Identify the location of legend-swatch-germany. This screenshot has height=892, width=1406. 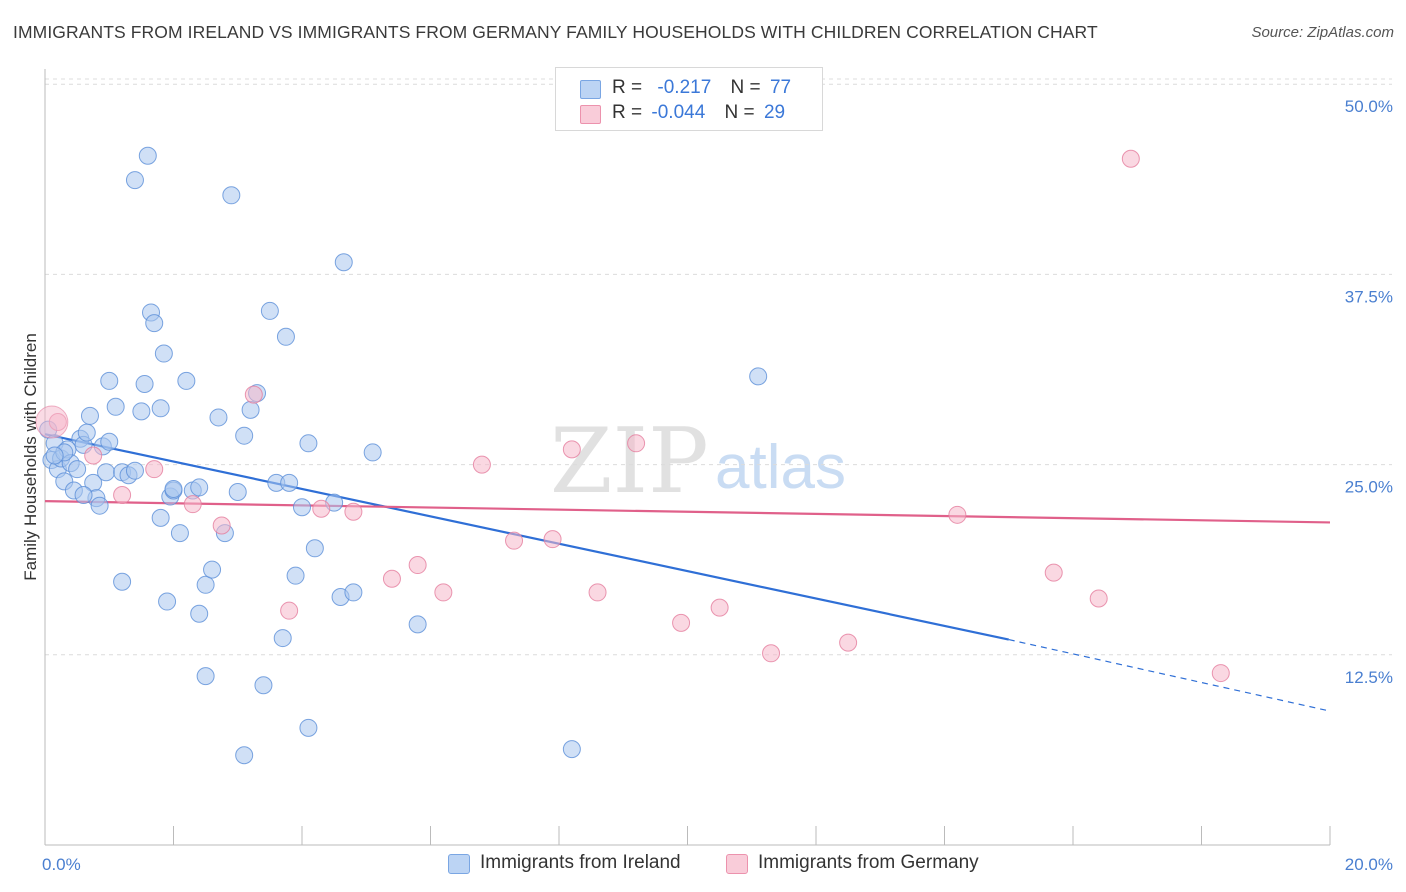
(590, 114).